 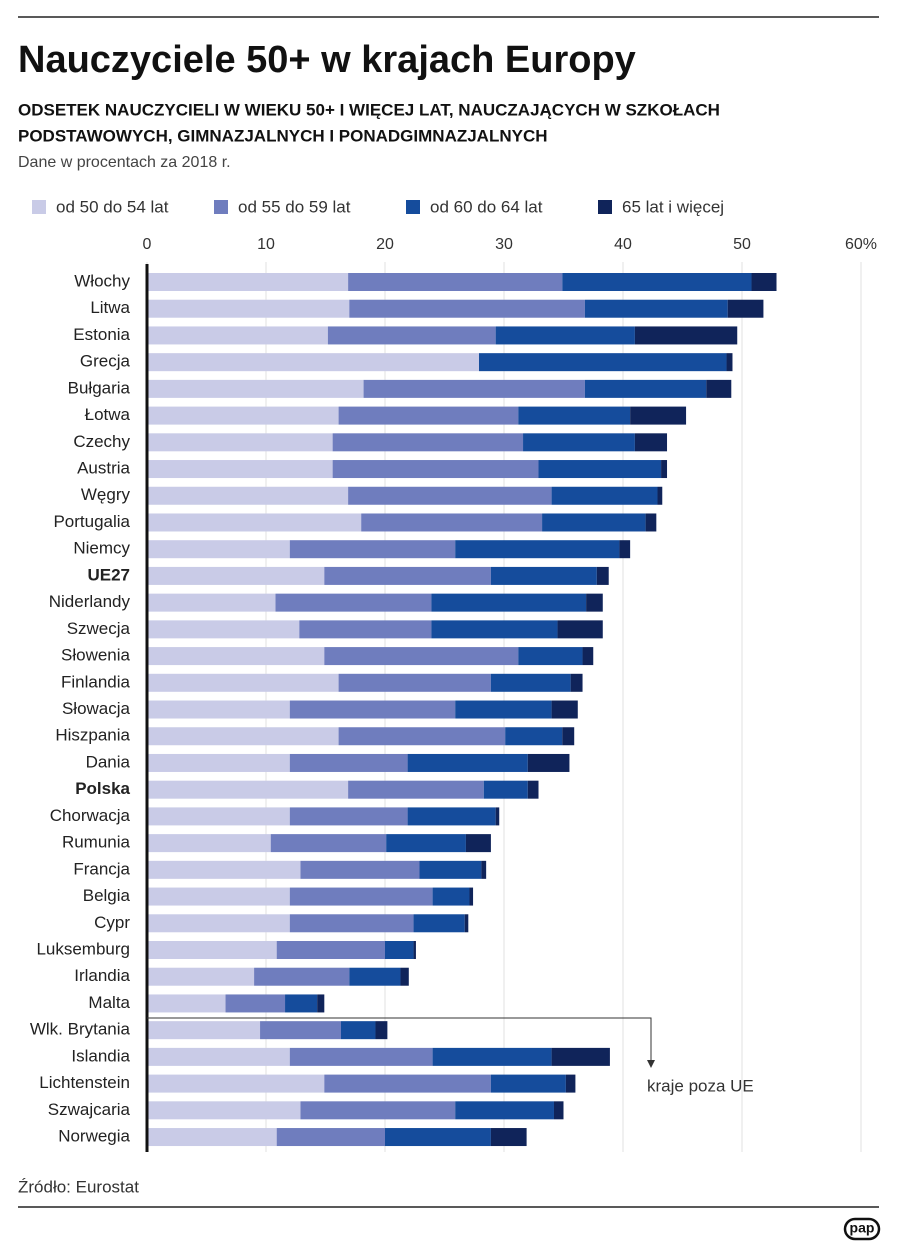 I want to click on category-label: Bułgaria, so click(x=99, y=387).